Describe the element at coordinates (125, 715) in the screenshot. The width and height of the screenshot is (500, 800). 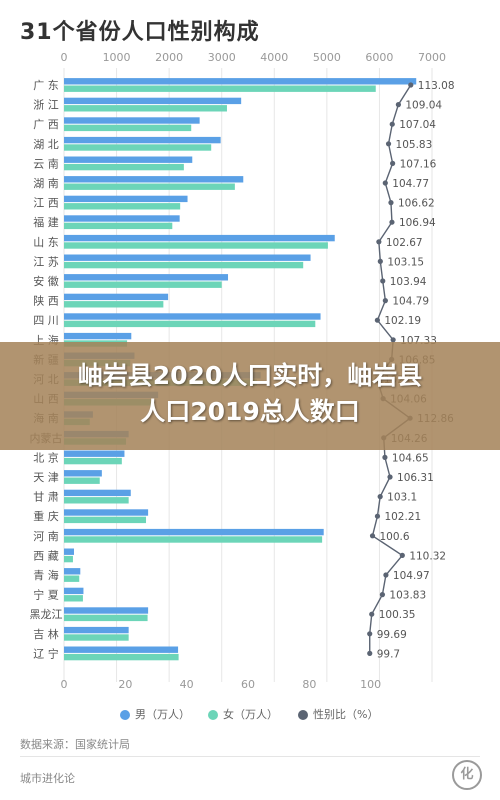
I see `legend-swatch-male` at that location.